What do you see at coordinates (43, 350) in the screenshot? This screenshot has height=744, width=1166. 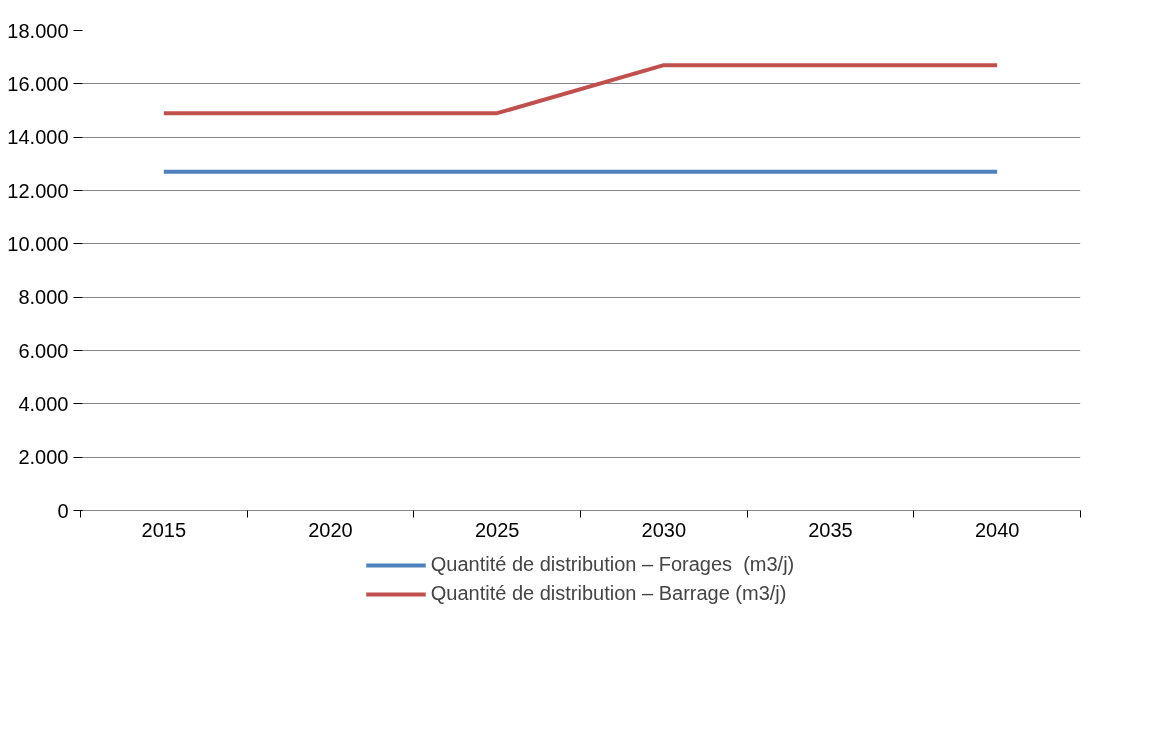 I see `y-tick-label: 6.000` at bounding box center [43, 350].